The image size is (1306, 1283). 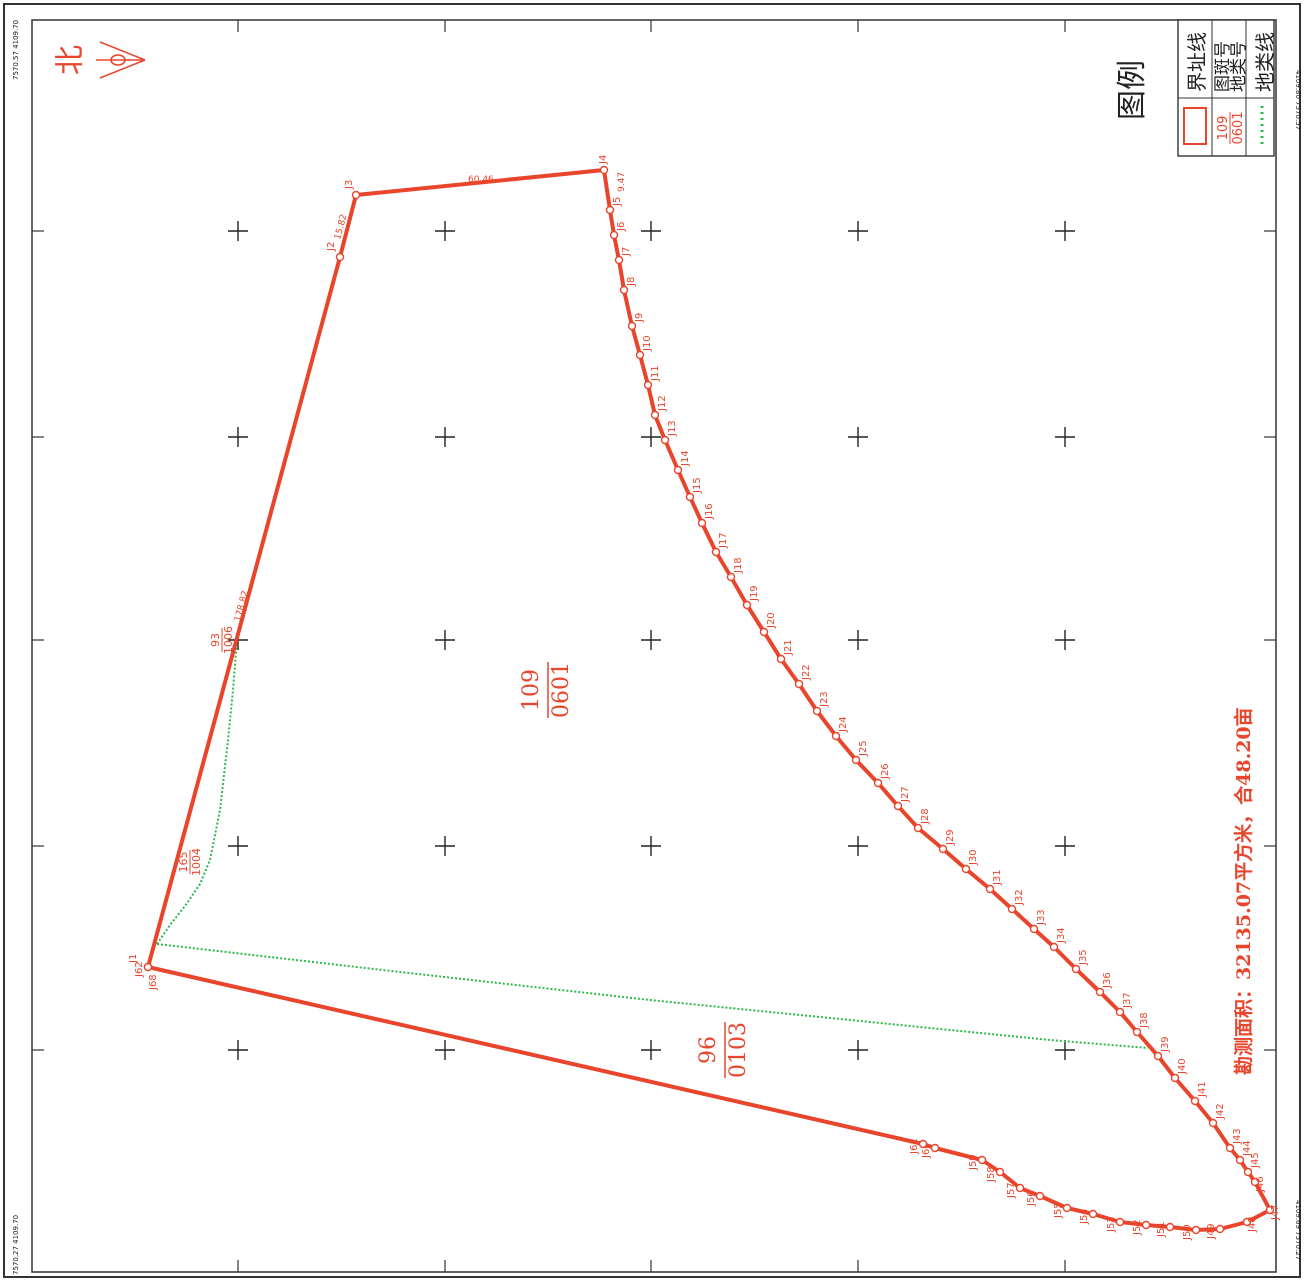 What do you see at coordinates (885, 771) in the screenshot?
I see `boundary-point-label: J26` at bounding box center [885, 771].